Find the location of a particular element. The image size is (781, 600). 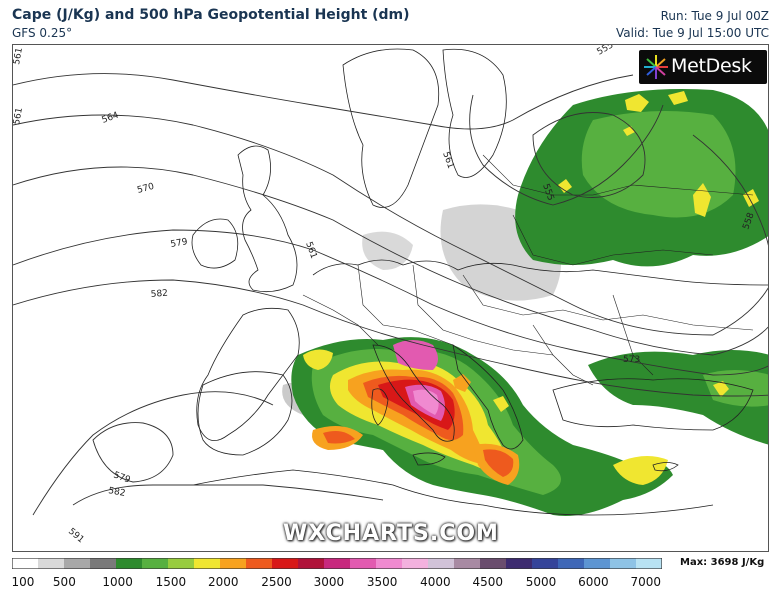

metdesk-logo: MetDesk is located at coordinates (703, 67).